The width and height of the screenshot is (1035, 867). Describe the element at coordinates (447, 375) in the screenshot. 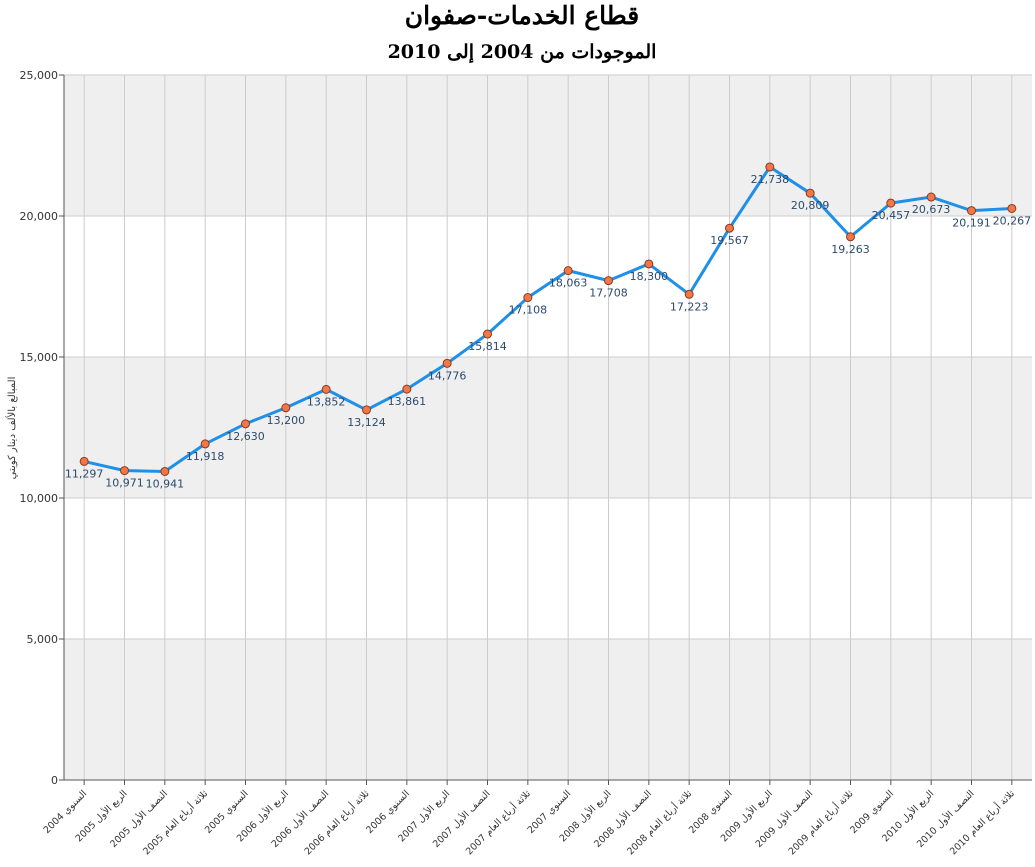

I see `data-label: 14,776` at that location.